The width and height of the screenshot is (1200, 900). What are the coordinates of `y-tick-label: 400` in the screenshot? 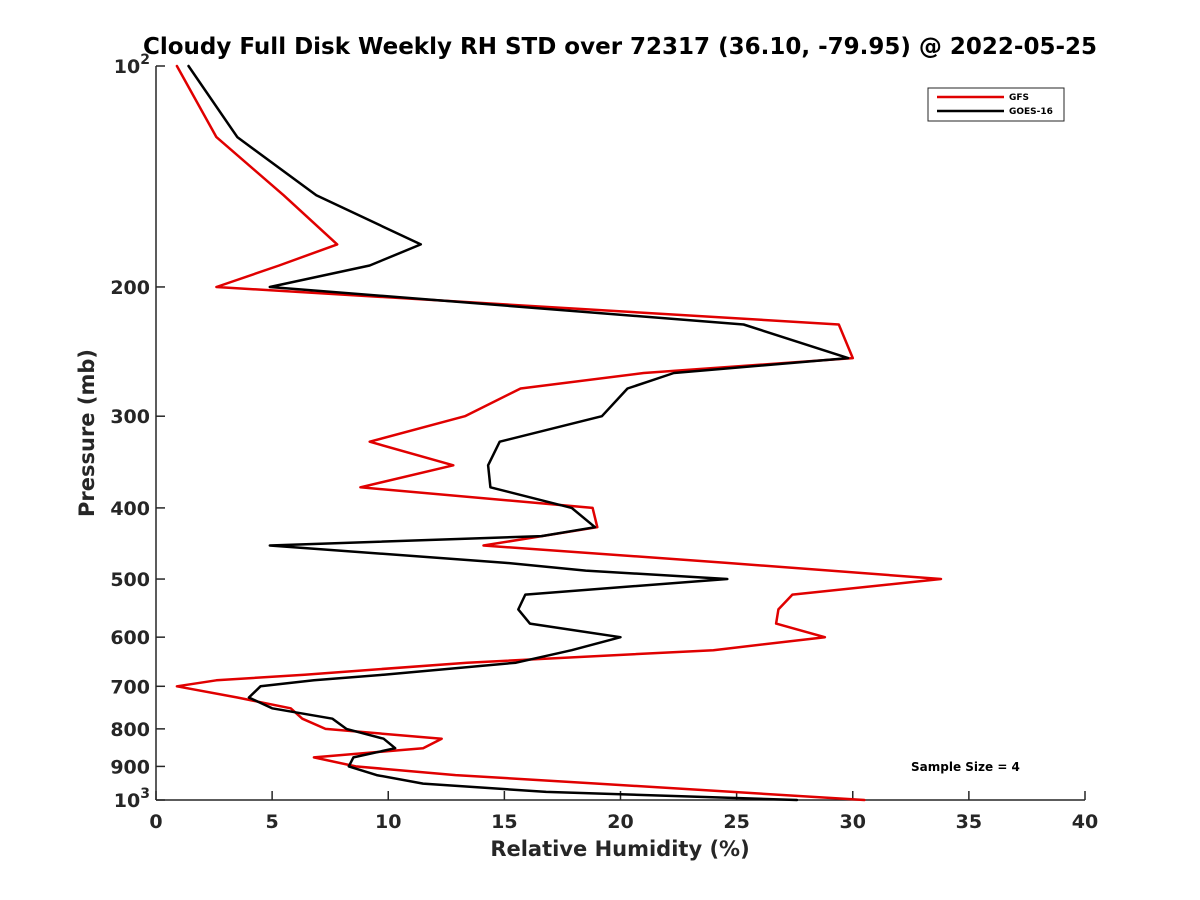 It's located at (130, 509).